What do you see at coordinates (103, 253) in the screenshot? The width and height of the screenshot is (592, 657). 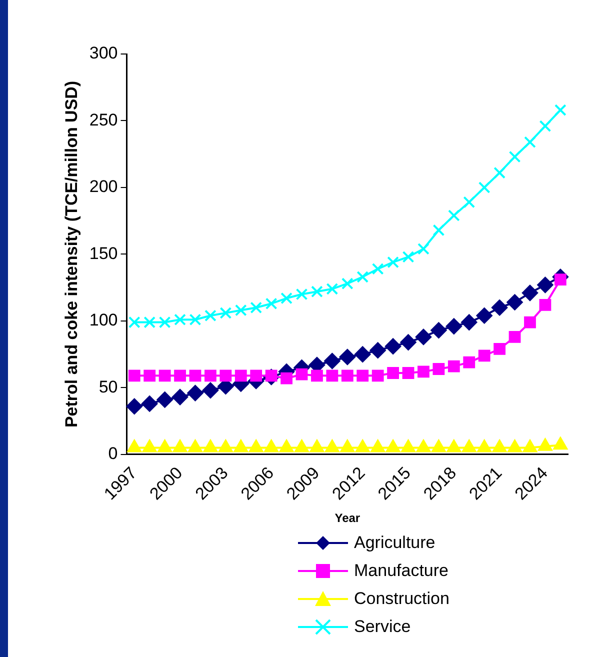 I see `y-tick-label: 150` at bounding box center [103, 253].